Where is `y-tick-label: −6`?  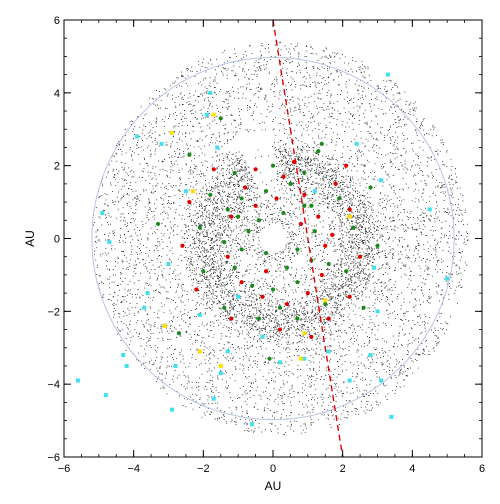
y-tick-label: −6 is located at coordinates (53, 458).